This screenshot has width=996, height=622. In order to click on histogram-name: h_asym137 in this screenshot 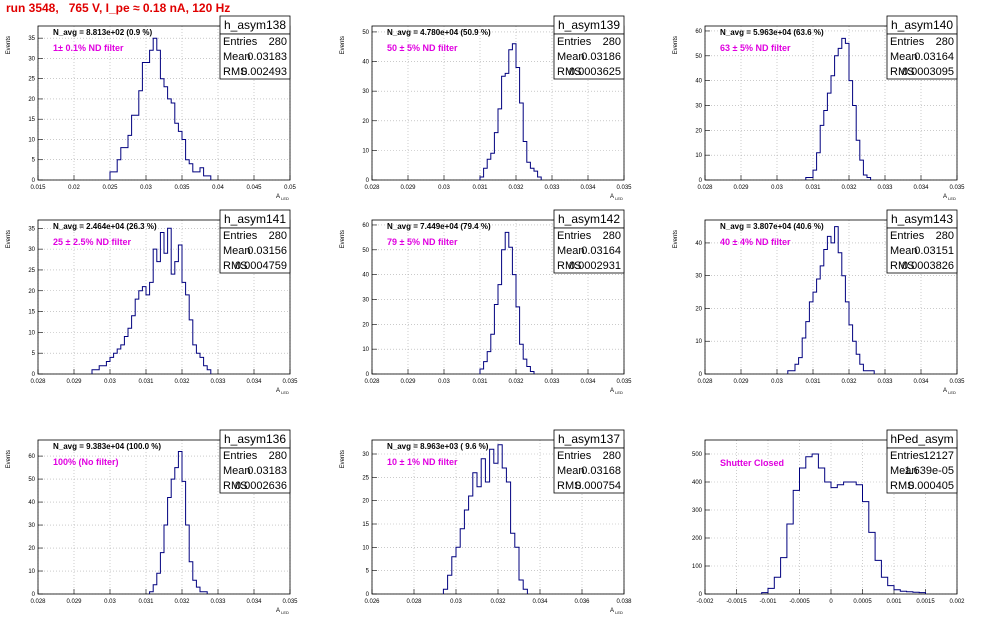, I will do `click(589, 439)`.